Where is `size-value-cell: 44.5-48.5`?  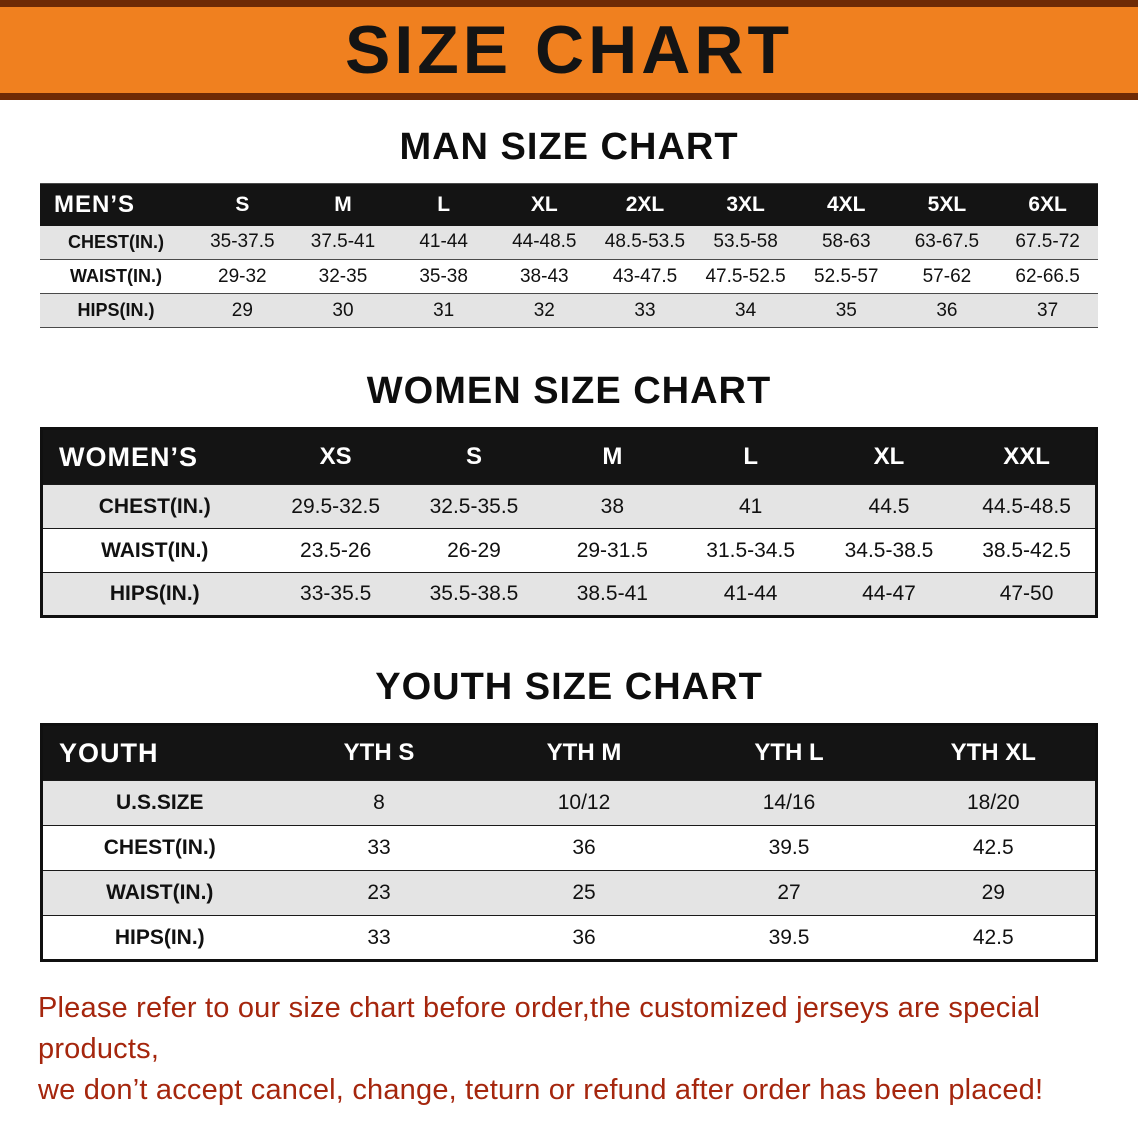
size-value-cell: 44.5-48.5 is located at coordinates (1026, 506).